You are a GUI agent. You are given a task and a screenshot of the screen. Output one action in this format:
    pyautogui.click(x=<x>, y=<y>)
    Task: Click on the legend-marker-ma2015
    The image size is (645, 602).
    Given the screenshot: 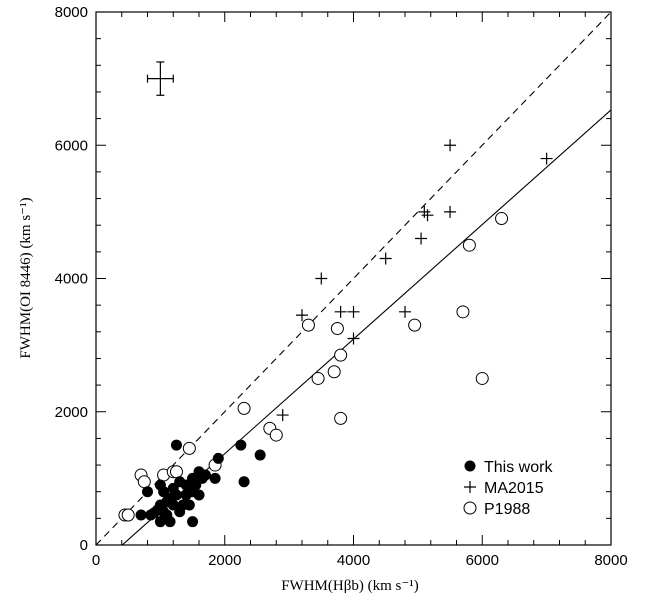 What is the action you would take?
    pyautogui.click(x=470, y=487)
    